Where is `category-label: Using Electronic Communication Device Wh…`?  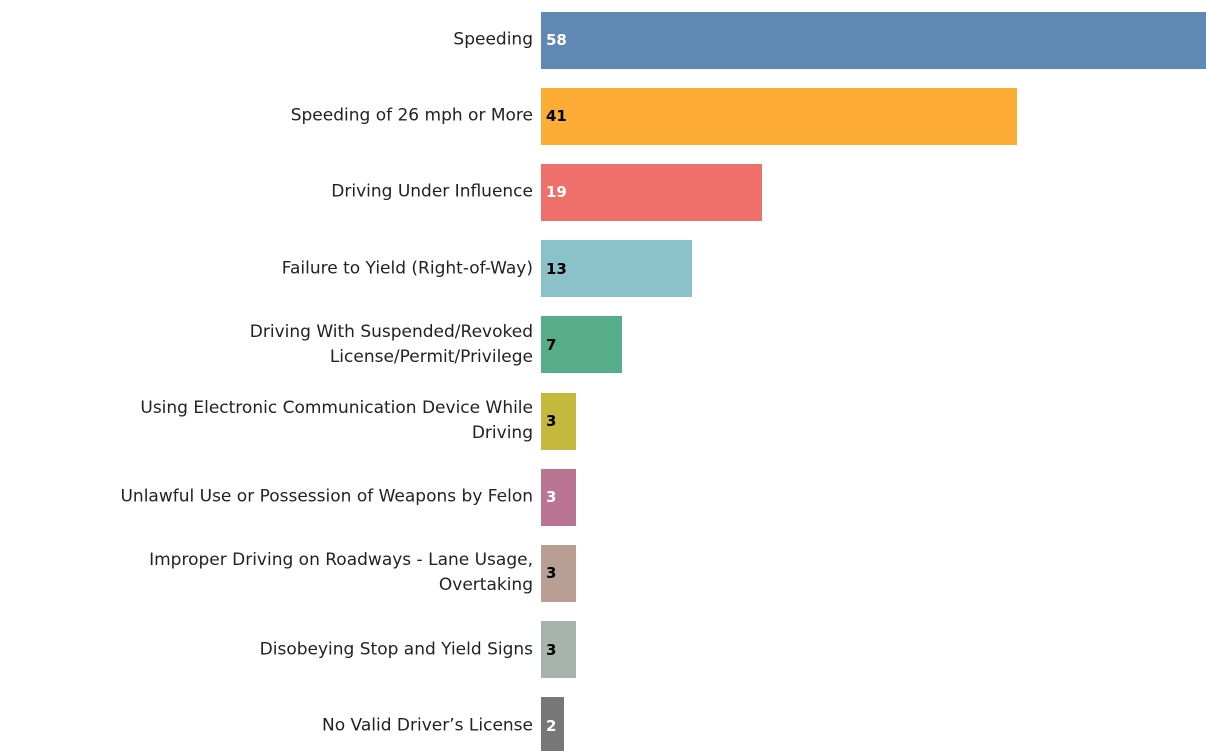
category-label: Using Electronic Communication Device Wh… is located at coordinates (336, 420).